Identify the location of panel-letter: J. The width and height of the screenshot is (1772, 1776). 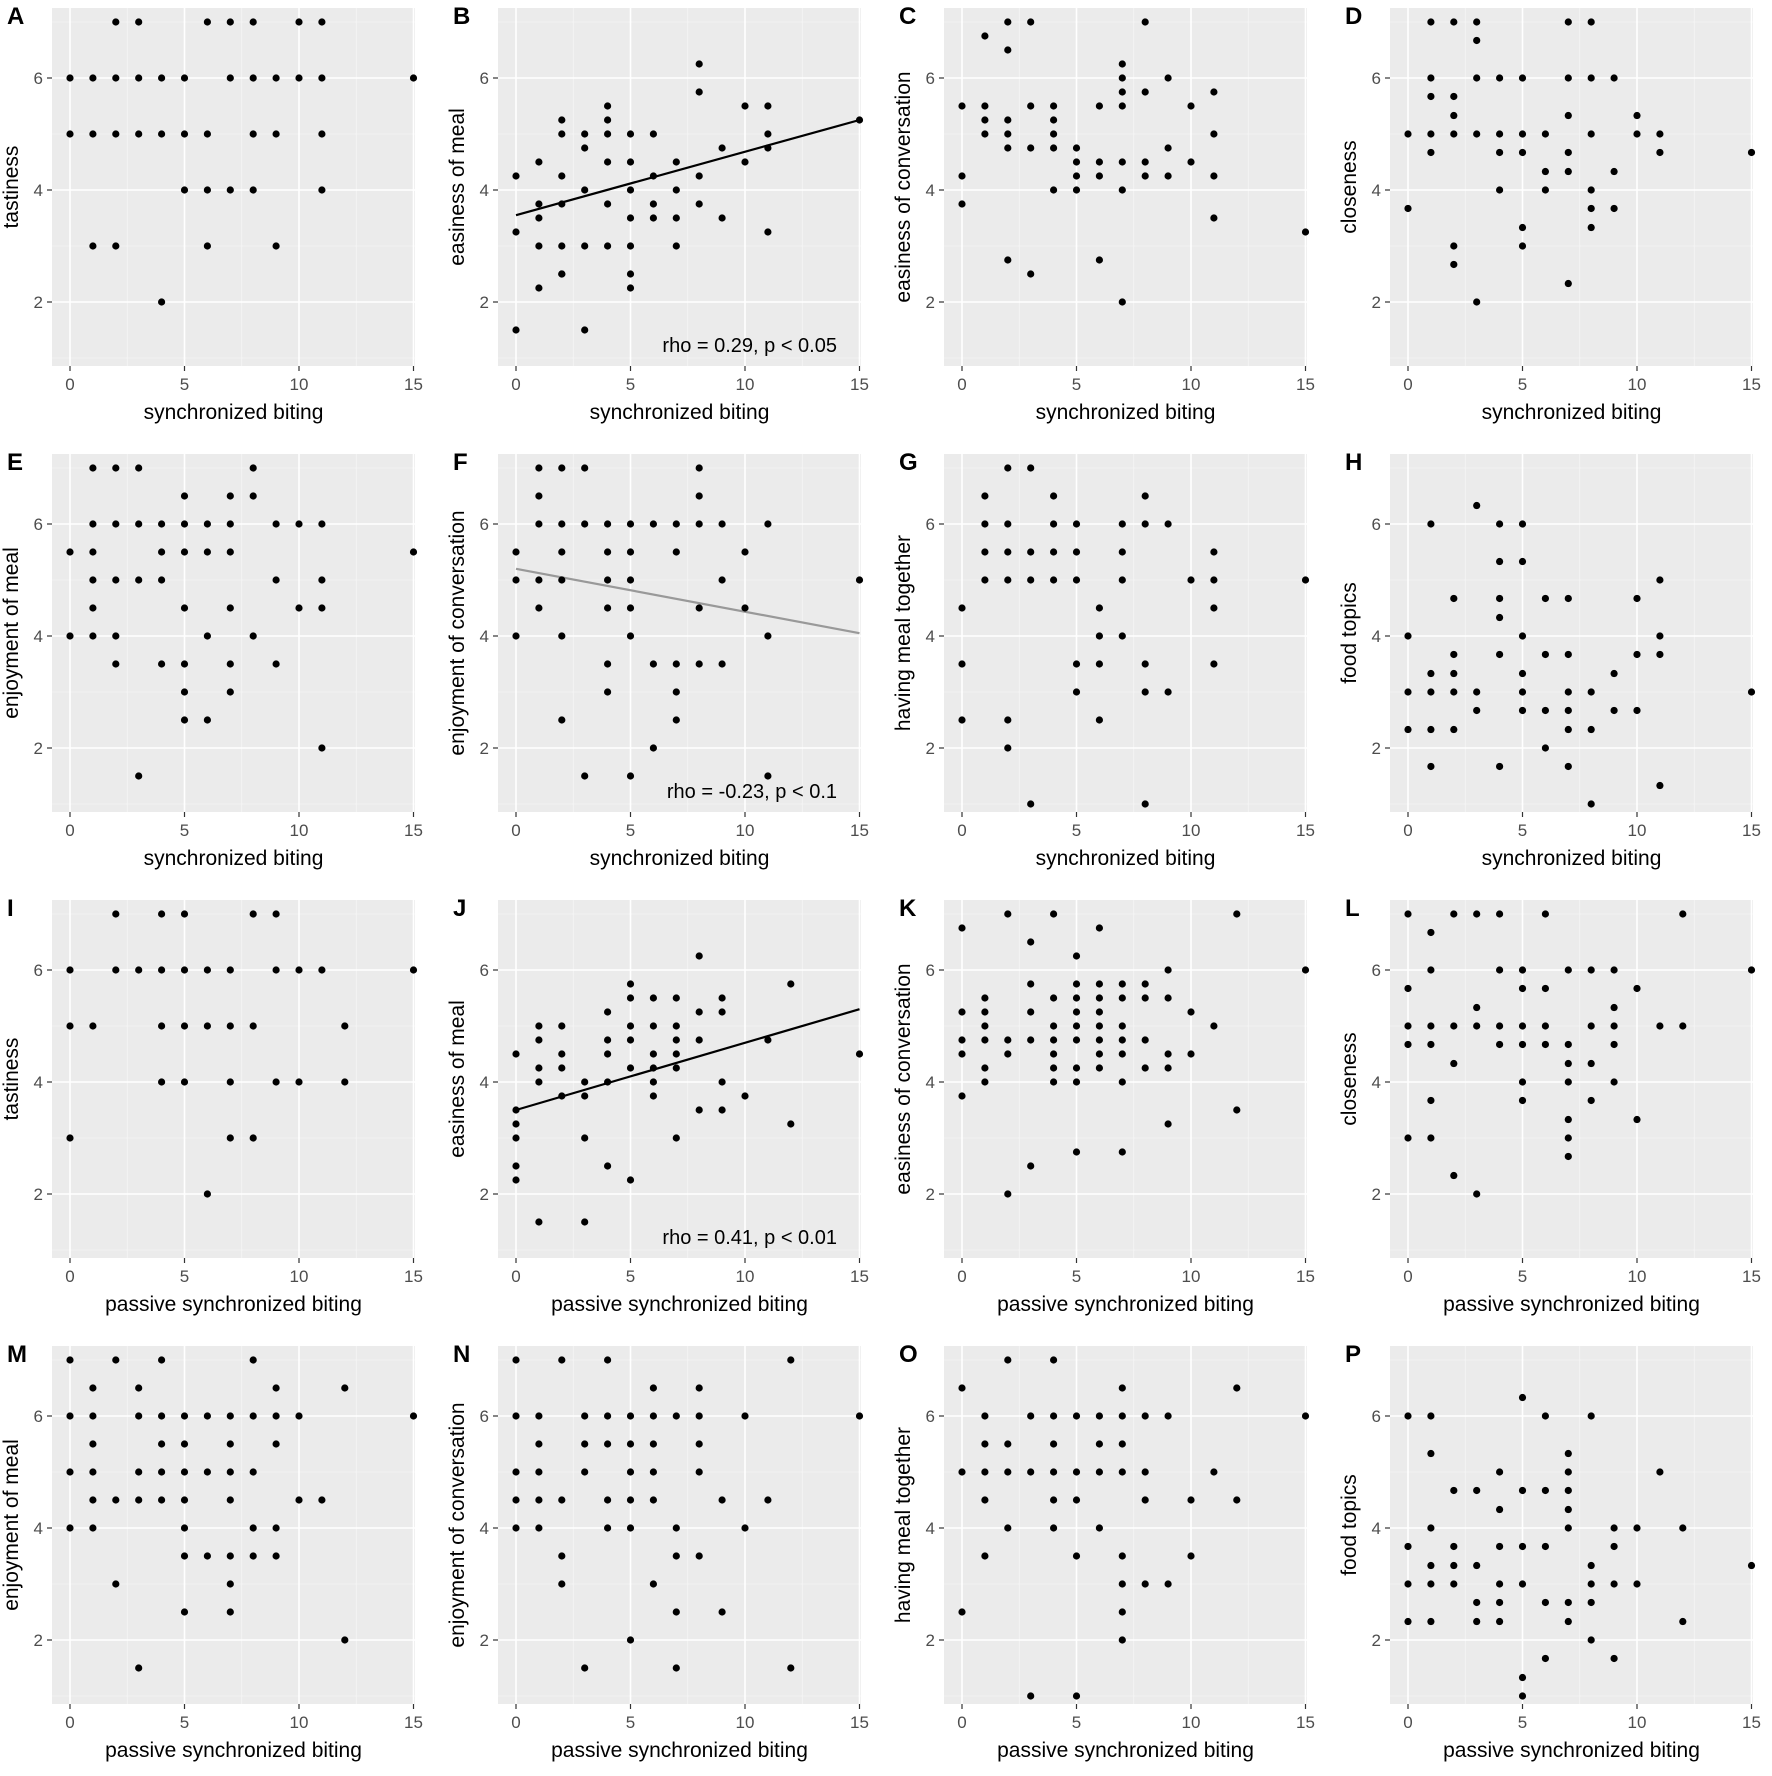
(459, 908).